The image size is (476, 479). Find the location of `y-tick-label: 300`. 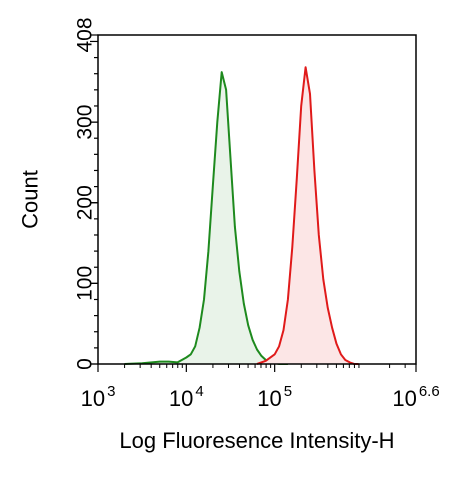

y-tick-label: 300 is located at coordinates (84, 122).